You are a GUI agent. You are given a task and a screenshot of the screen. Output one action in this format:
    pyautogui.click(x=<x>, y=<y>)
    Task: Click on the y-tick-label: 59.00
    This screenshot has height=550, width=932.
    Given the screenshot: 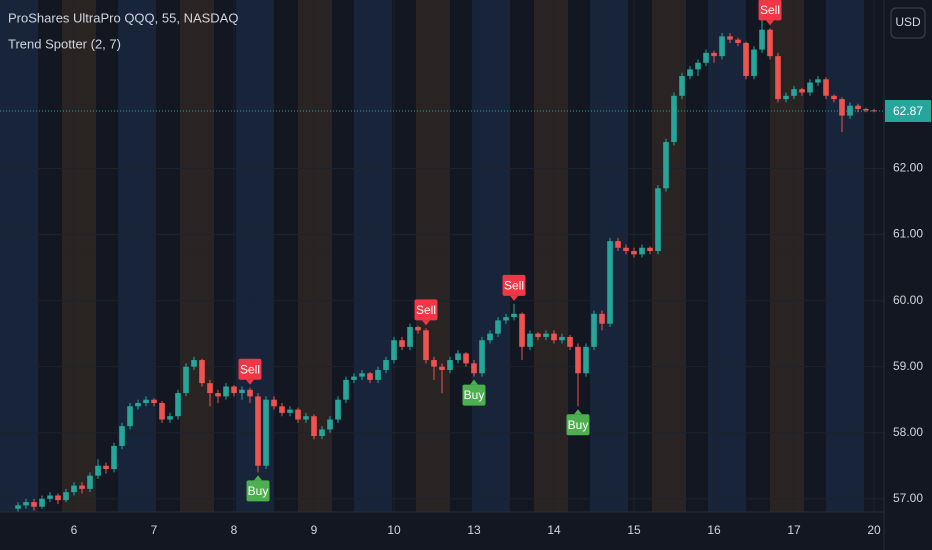 What is the action you would take?
    pyautogui.click(x=908, y=366)
    